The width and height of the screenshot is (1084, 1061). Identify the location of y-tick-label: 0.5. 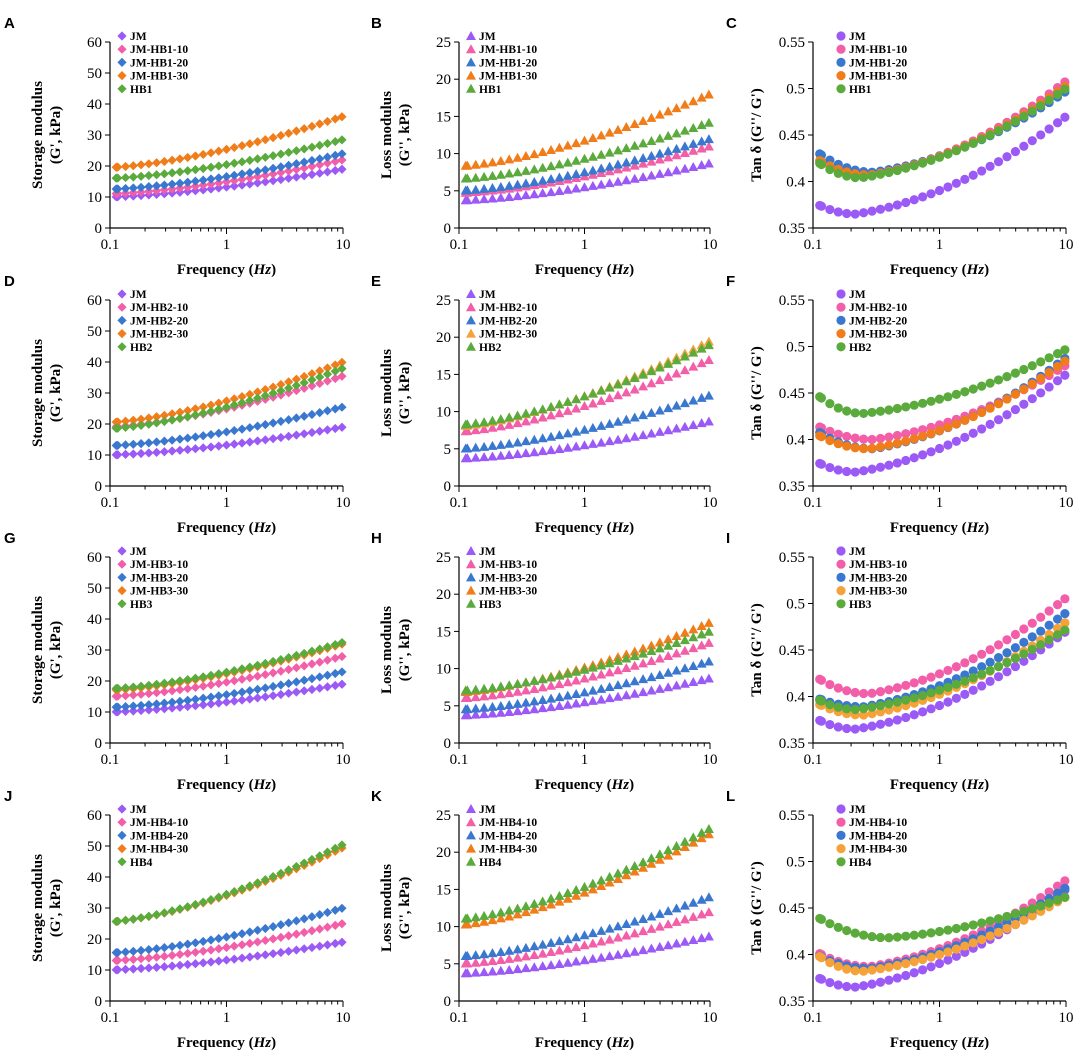
(795, 605).